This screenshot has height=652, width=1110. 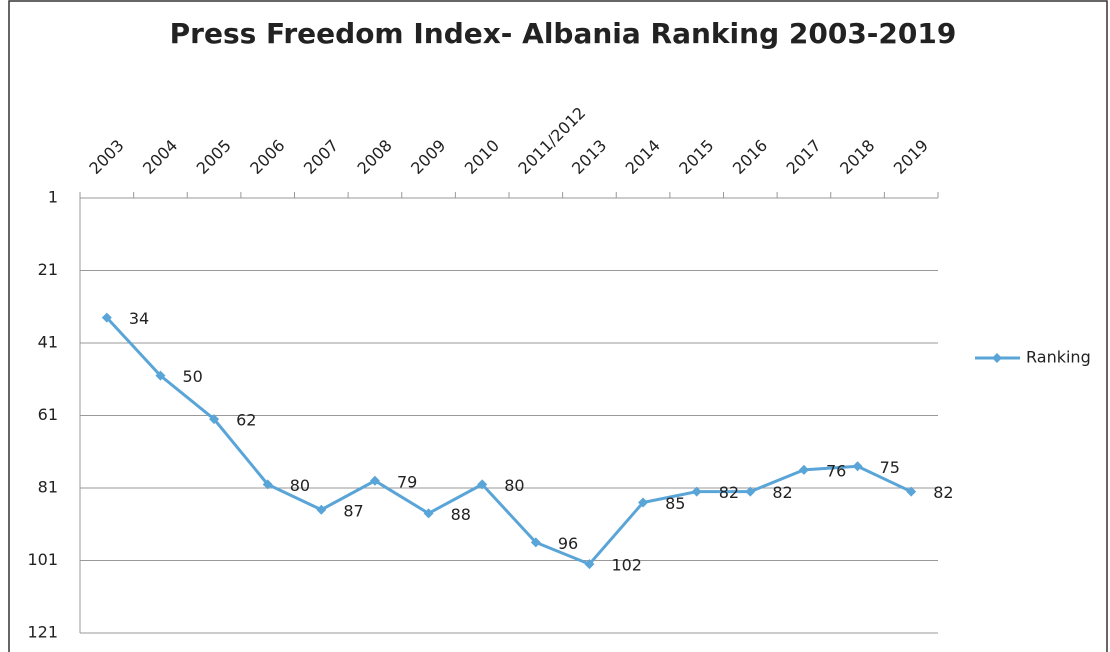 I want to click on y-tick-label: 21, so click(x=48, y=269).